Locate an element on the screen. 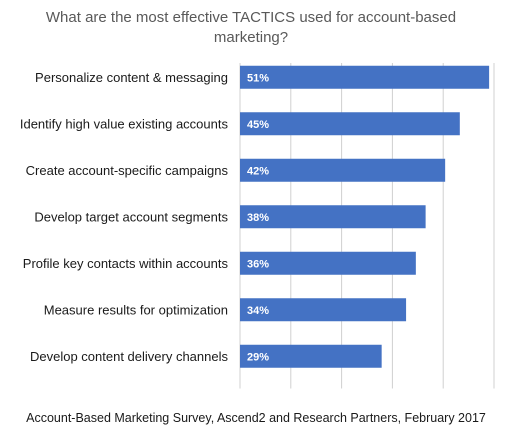 The height and width of the screenshot is (441, 513). data-label: 38% is located at coordinates (258, 218).